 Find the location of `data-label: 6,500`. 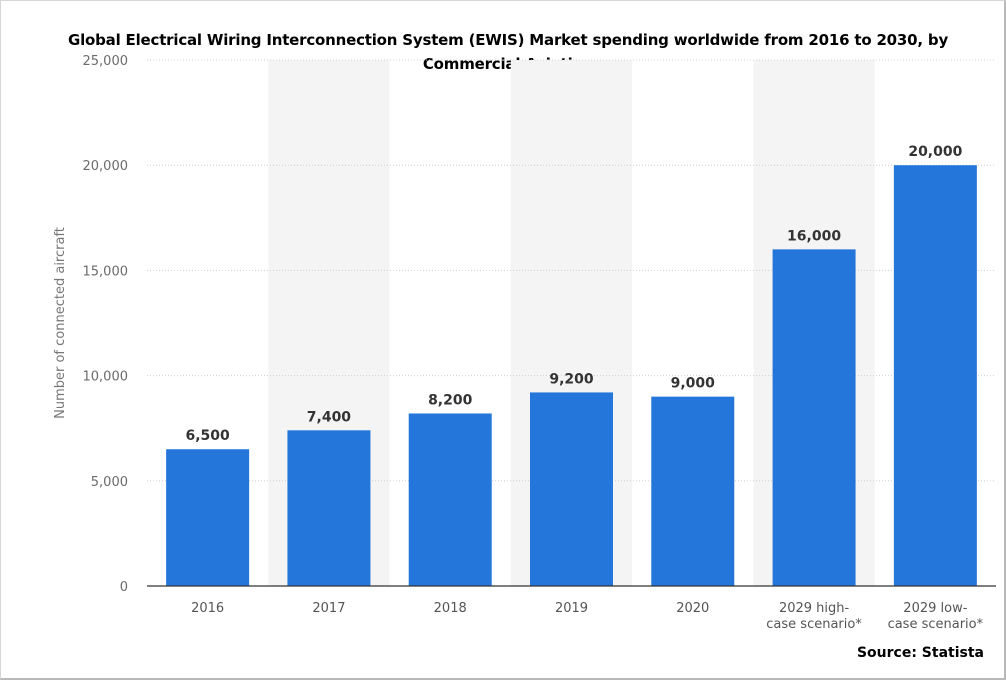

data-label: 6,500 is located at coordinates (207, 436).